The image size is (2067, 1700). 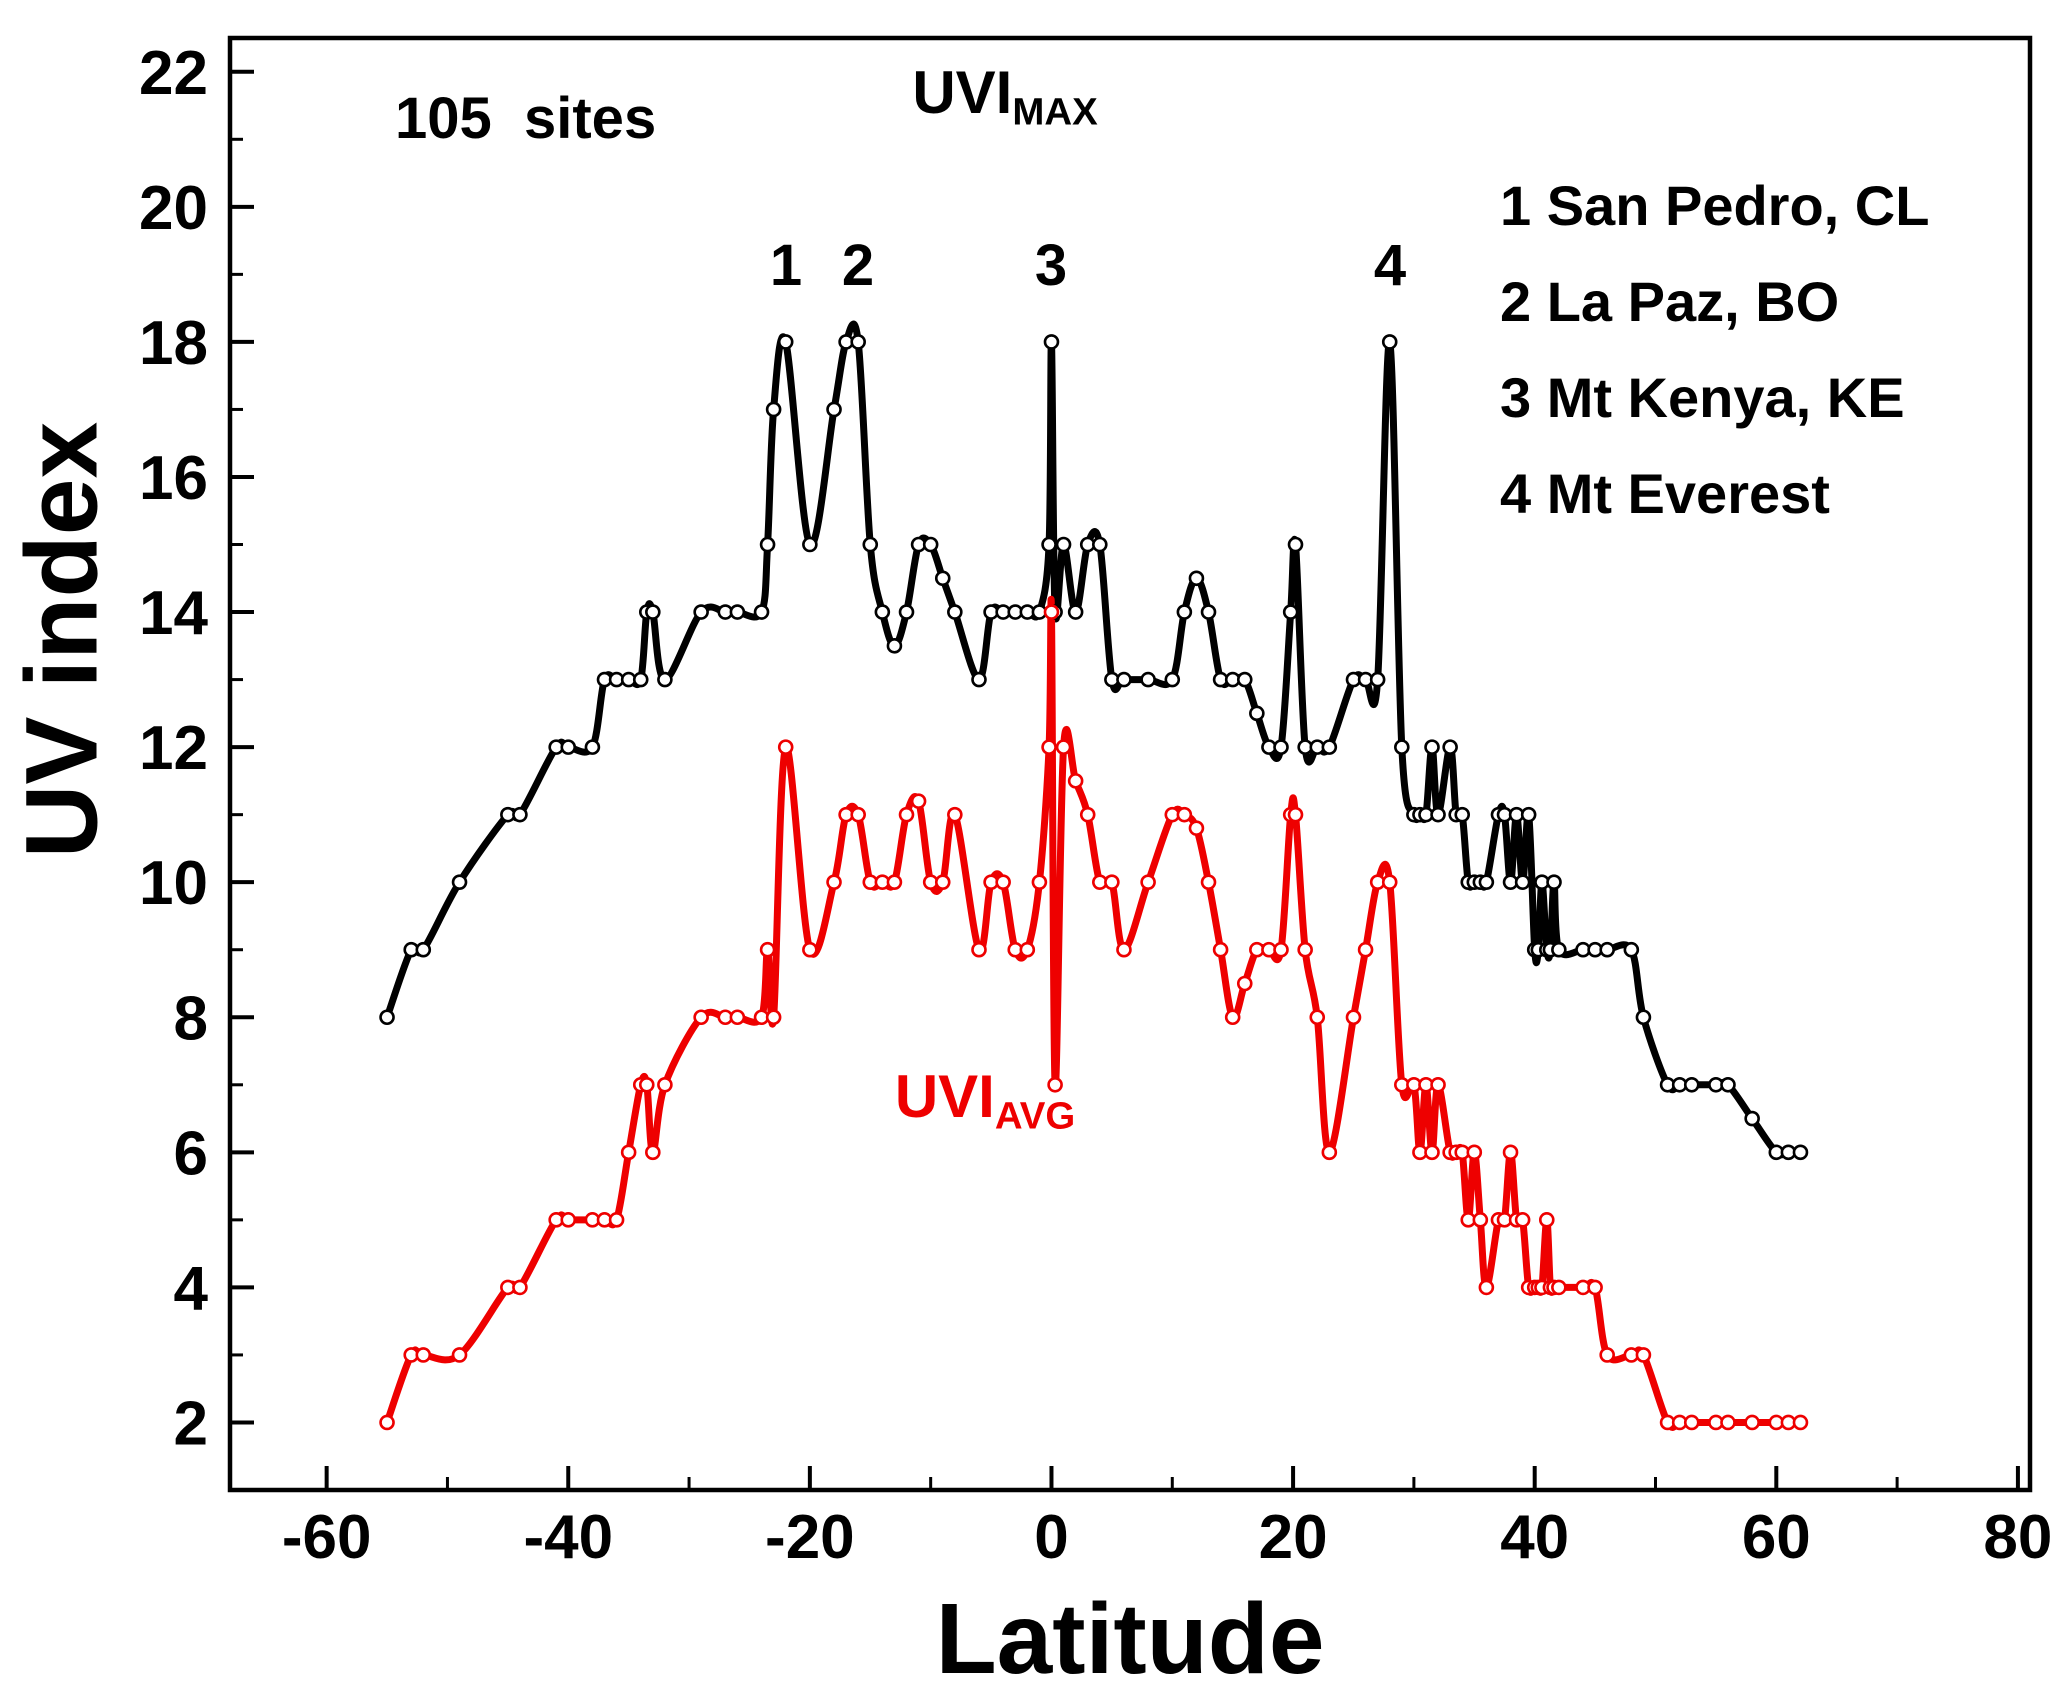 I want to click on uvi-avg-series-label: UVIAVG, so click(x=985, y=1100).